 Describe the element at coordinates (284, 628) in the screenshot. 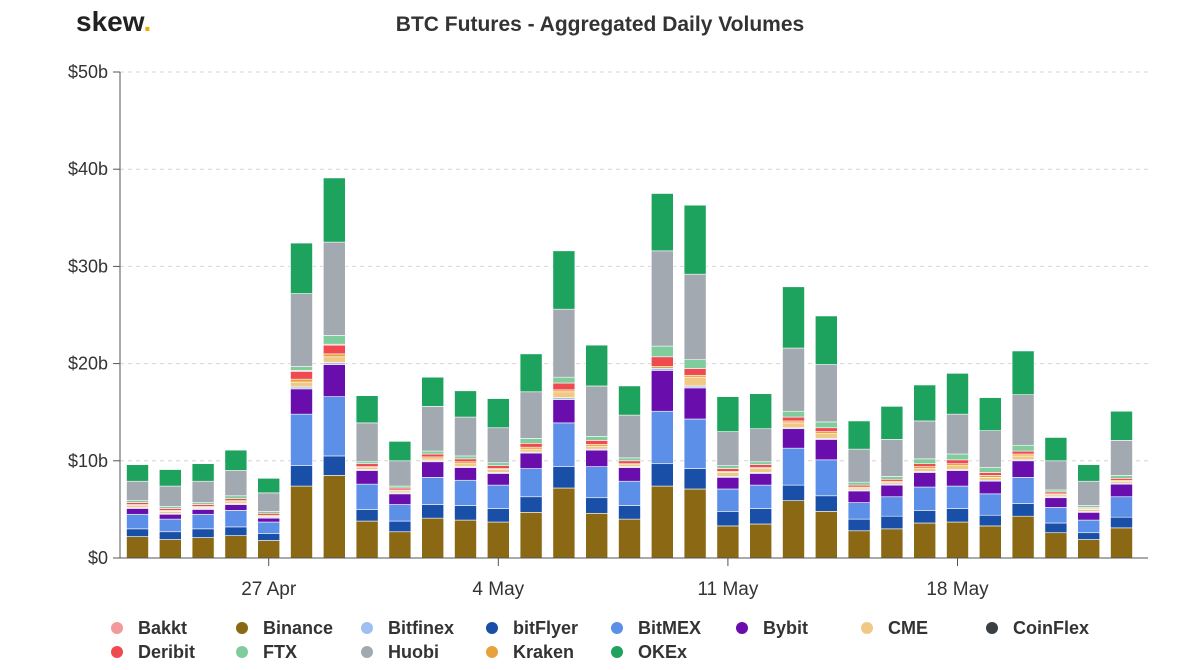

I see `legend-item-binance: Binance` at that location.